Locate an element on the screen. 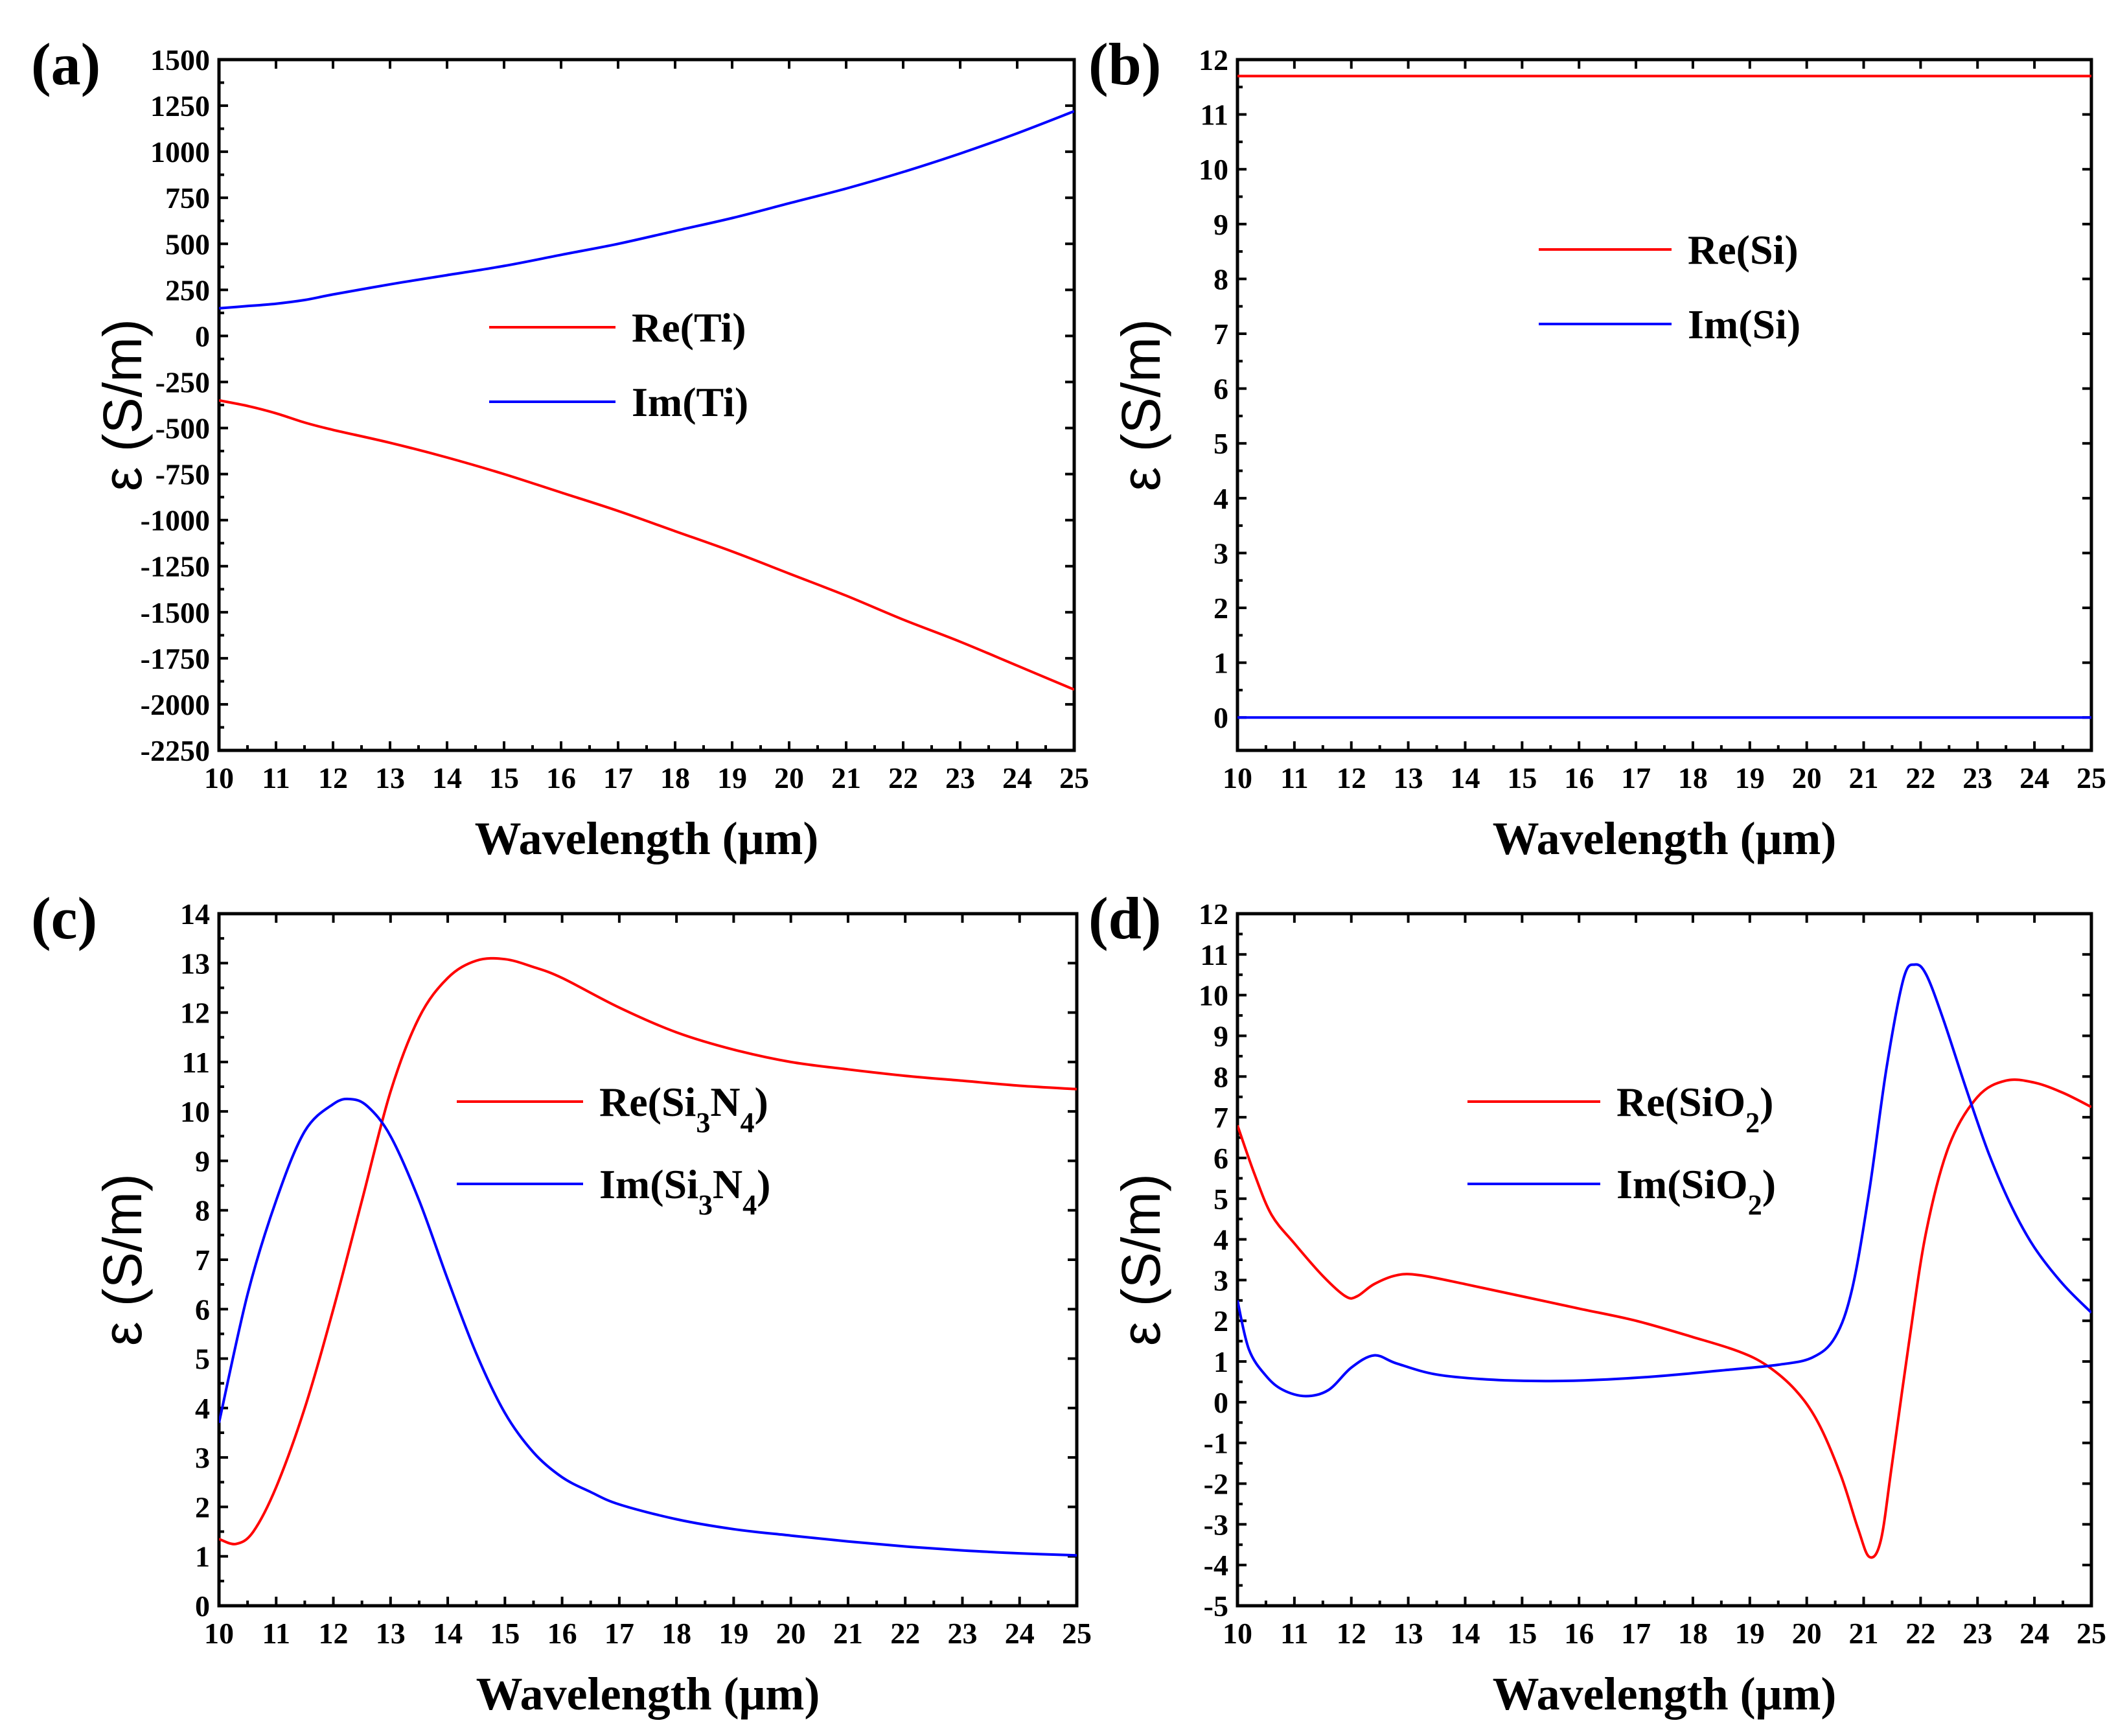 This screenshot has width=2116, height=1736. panel-label: (c) is located at coordinates (64, 918).